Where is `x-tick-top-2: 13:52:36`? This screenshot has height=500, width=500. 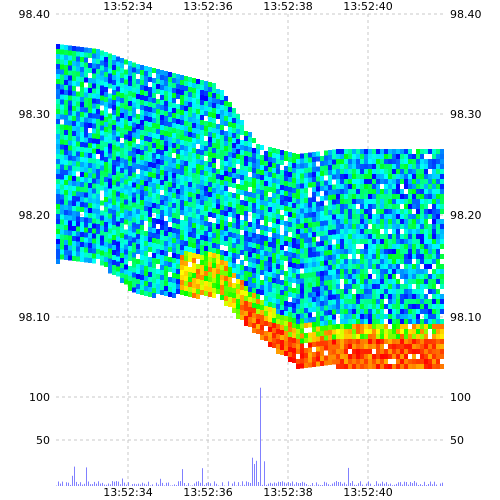 x-tick-top-2: 13:52:36 is located at coordinates (207, 6).